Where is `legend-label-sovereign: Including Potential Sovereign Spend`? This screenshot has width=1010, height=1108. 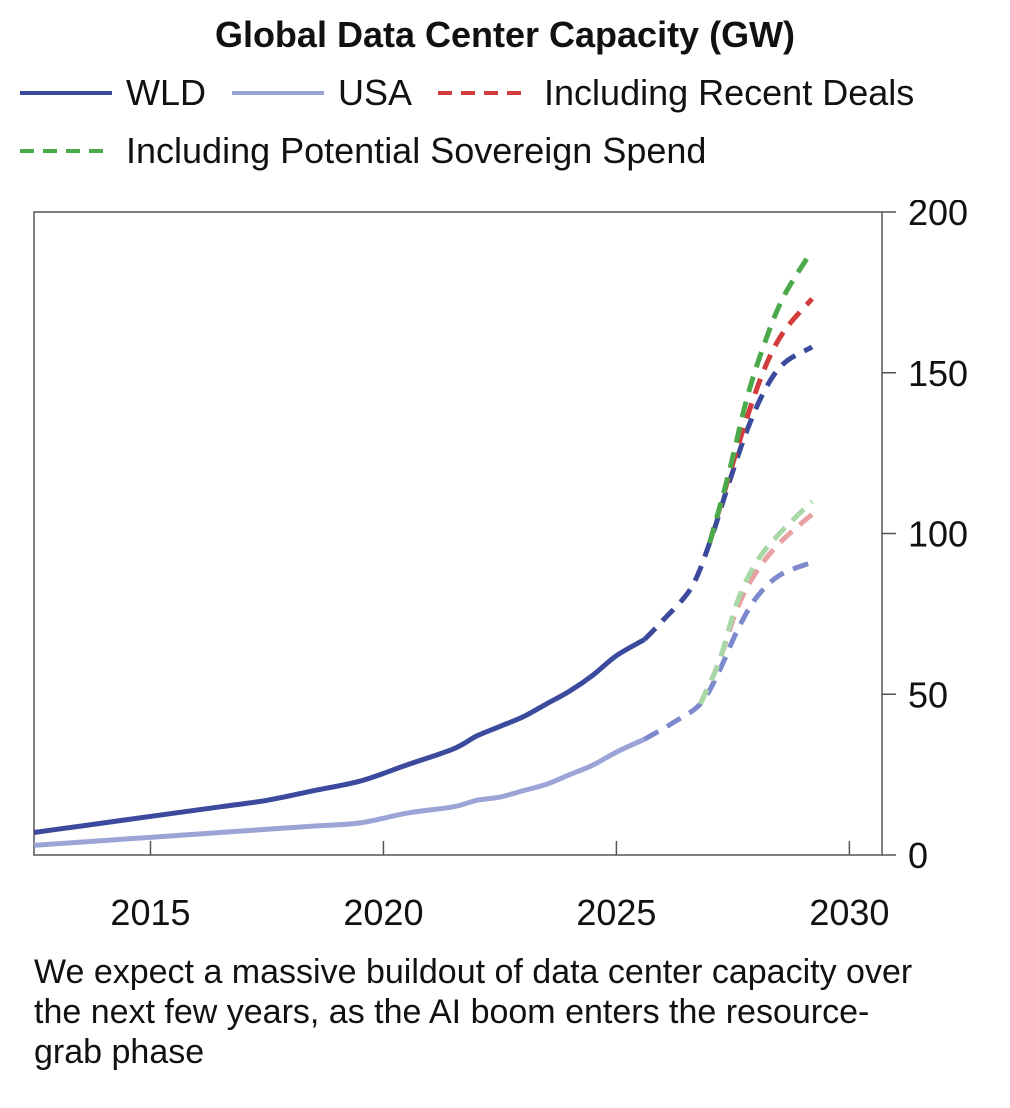
legend-label-sovereign: Including Potential Sovereign Spend is located at coordinates (416, 150).